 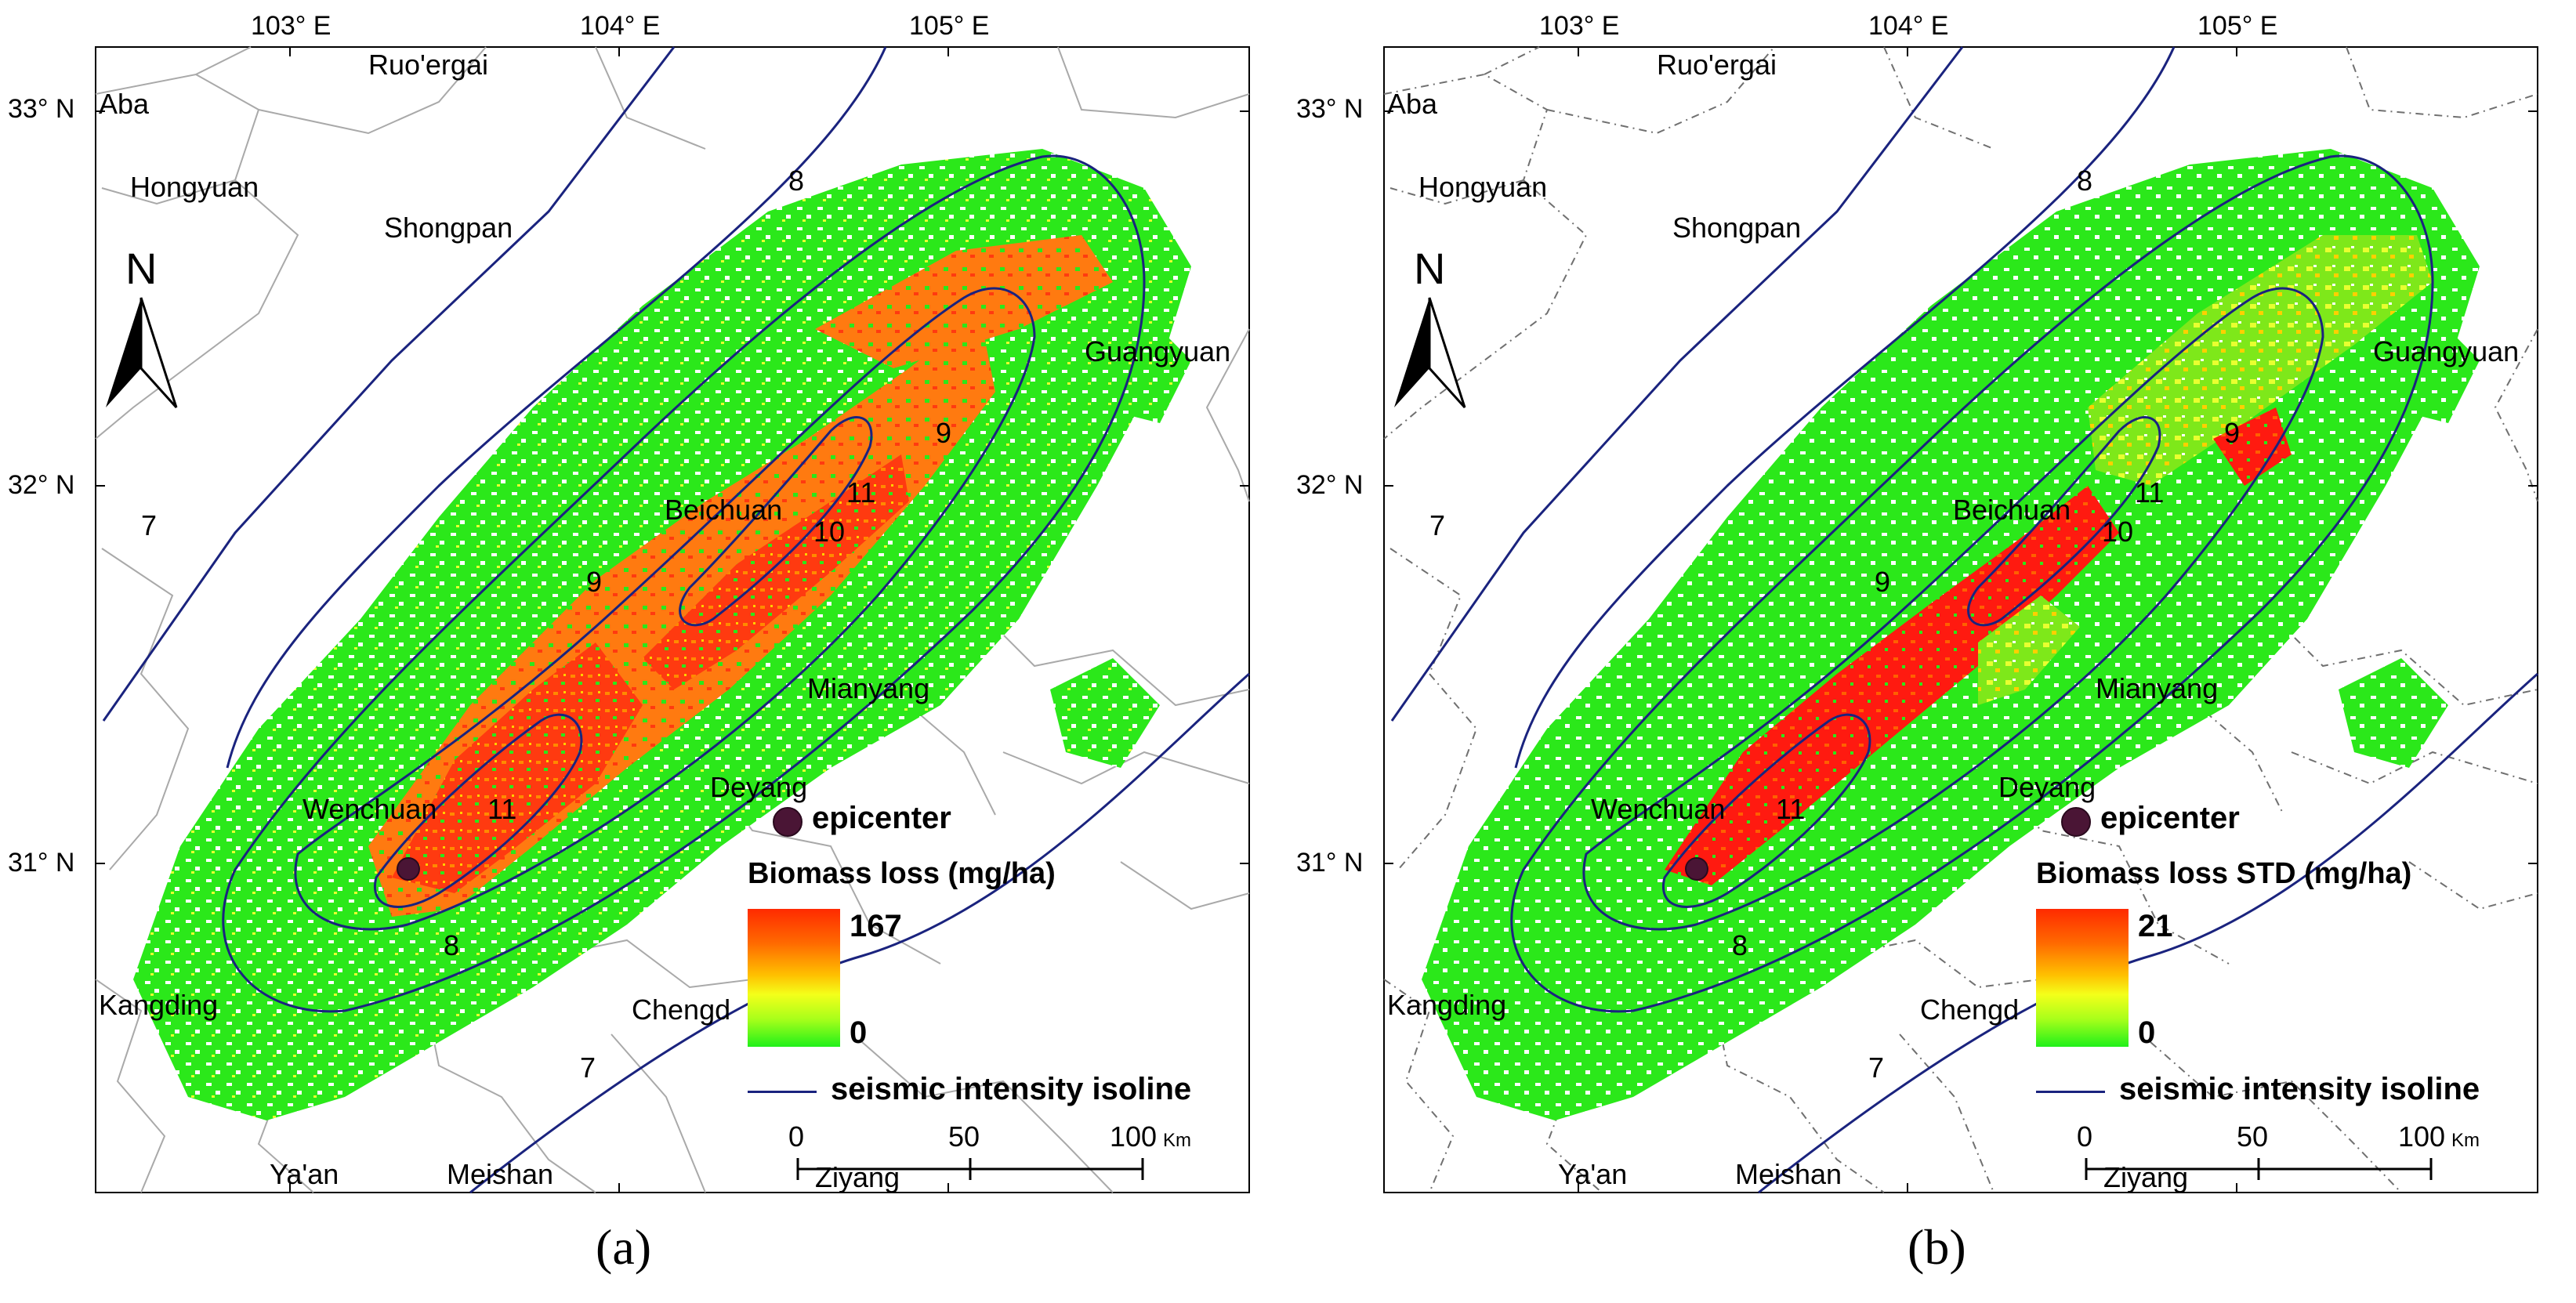 What do you see at coordinates (1430, 268) in the screenshot?
I see `north-label: N` at bounding box center [1430, 268].